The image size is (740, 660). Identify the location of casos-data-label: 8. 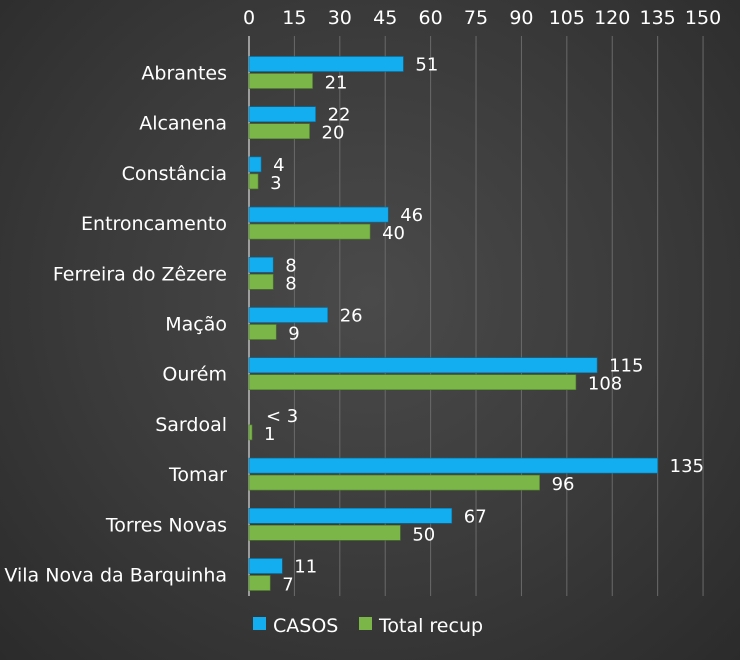
(290, 265).